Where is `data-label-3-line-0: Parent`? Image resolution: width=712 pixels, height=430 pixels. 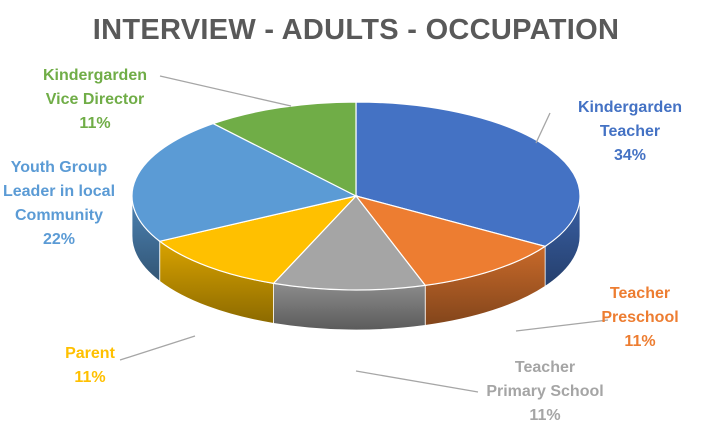
data-label-3-line-0: Parent is located at coordinates (90, 353).